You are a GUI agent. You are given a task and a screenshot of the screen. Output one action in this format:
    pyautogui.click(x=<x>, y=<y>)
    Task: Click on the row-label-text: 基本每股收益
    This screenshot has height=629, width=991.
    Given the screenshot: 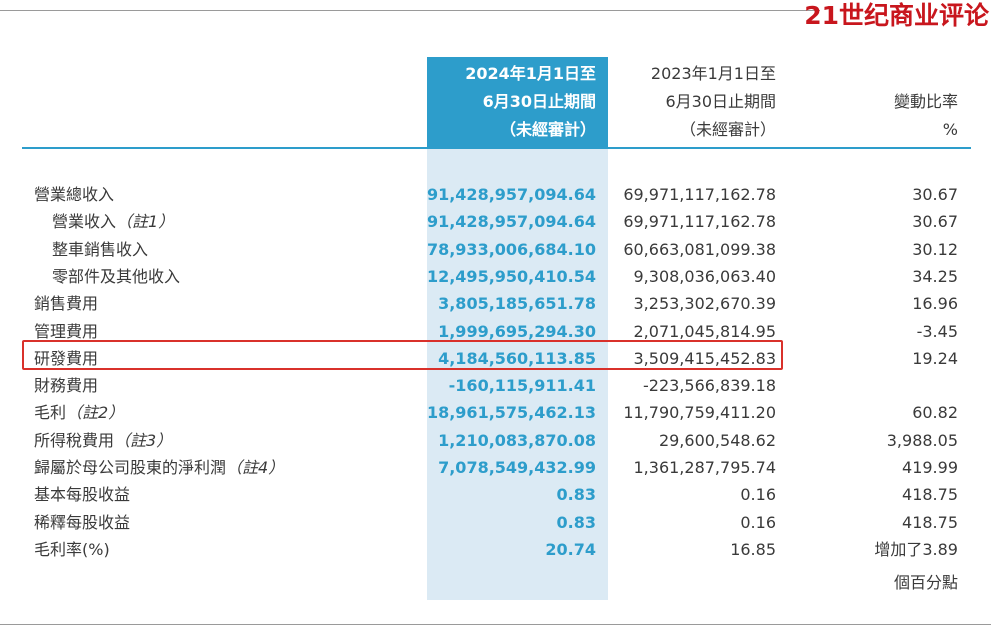 What is the action you would take?
    pyautogui.click(x=82, y=494)
    